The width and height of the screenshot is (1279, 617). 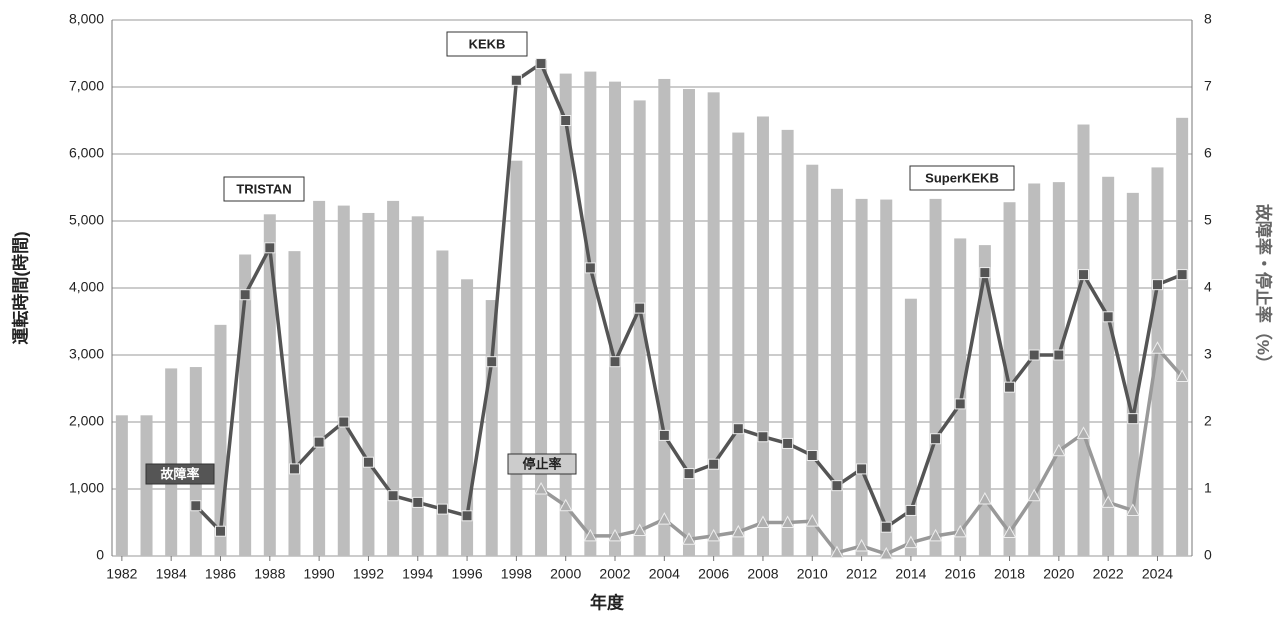 I want to click on y-tick-label: 0, so click(x=100, y=555).